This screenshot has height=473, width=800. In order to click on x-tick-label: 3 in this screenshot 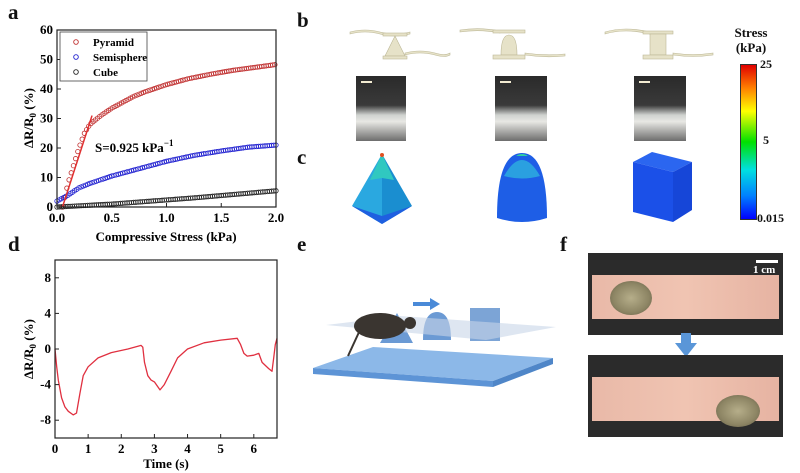, I will do `click(154, 448)`.